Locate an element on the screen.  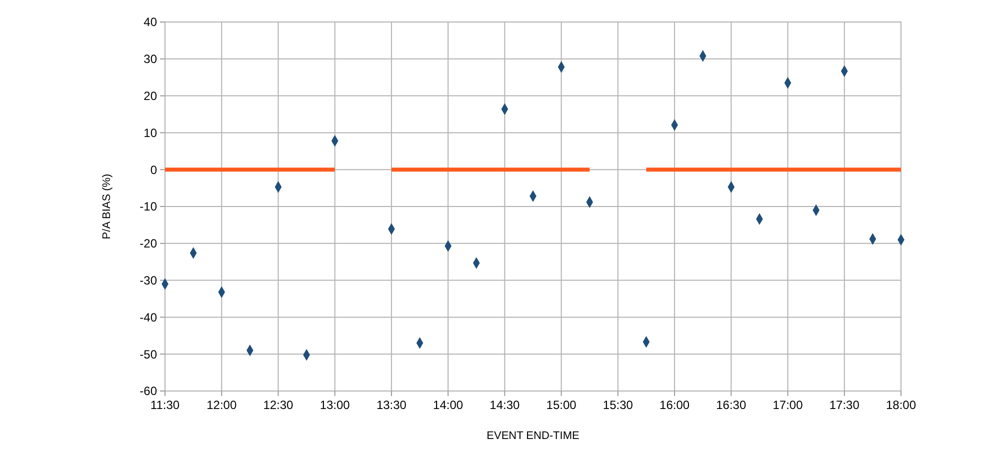
y-tick-label: -30 is located at coordinates (149, 281).